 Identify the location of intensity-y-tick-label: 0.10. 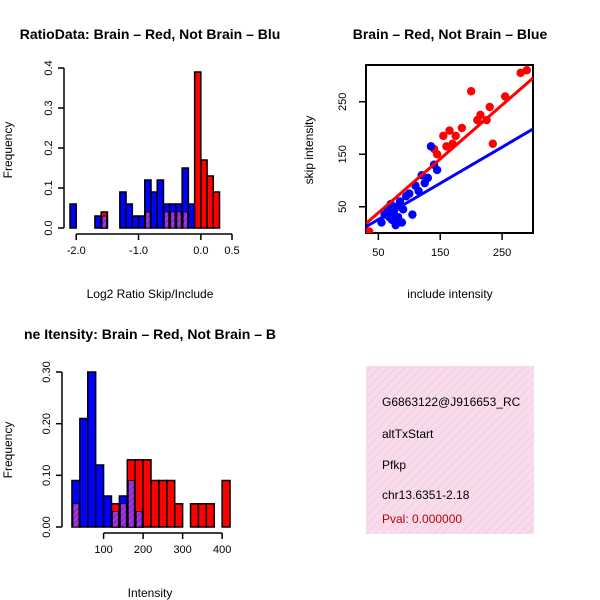
(47, 475).